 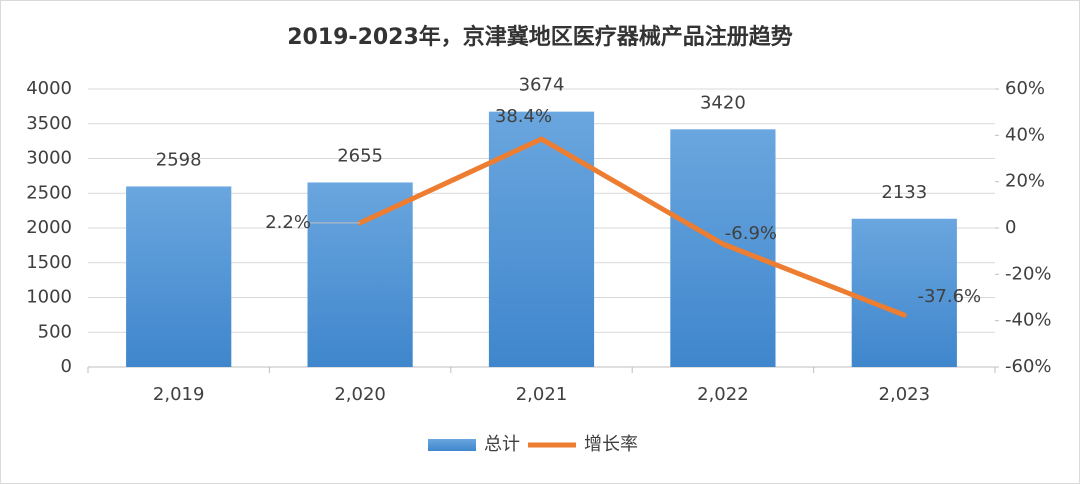 I want to click on y-tick-label: 4000, so click(x=49, y=88).